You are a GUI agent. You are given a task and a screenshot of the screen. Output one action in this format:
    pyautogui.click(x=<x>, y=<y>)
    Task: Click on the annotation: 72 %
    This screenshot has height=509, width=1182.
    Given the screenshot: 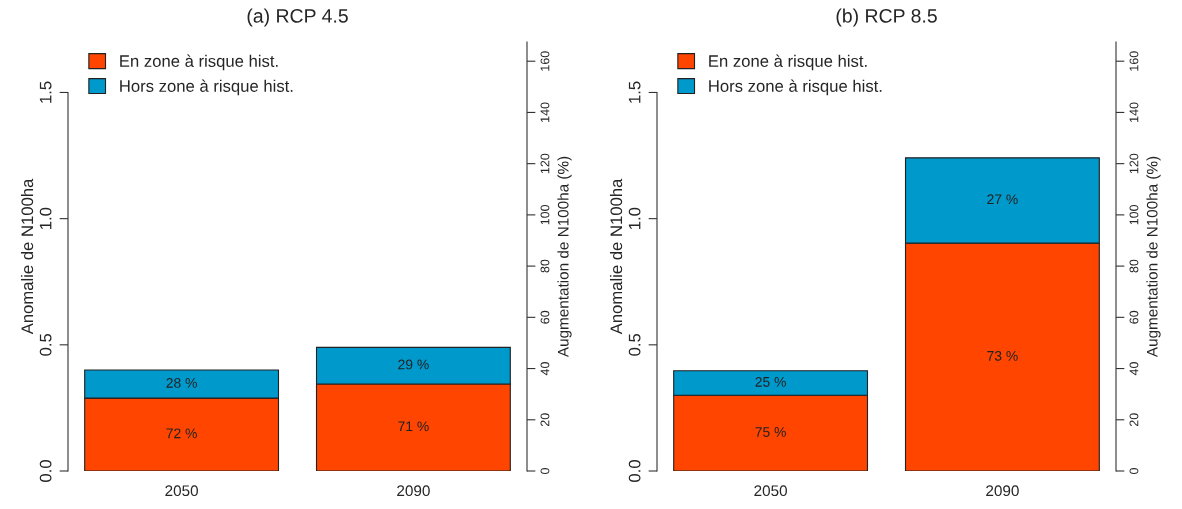 What is the action you would take?
    pyautogui.click(x=181, y=433)
    